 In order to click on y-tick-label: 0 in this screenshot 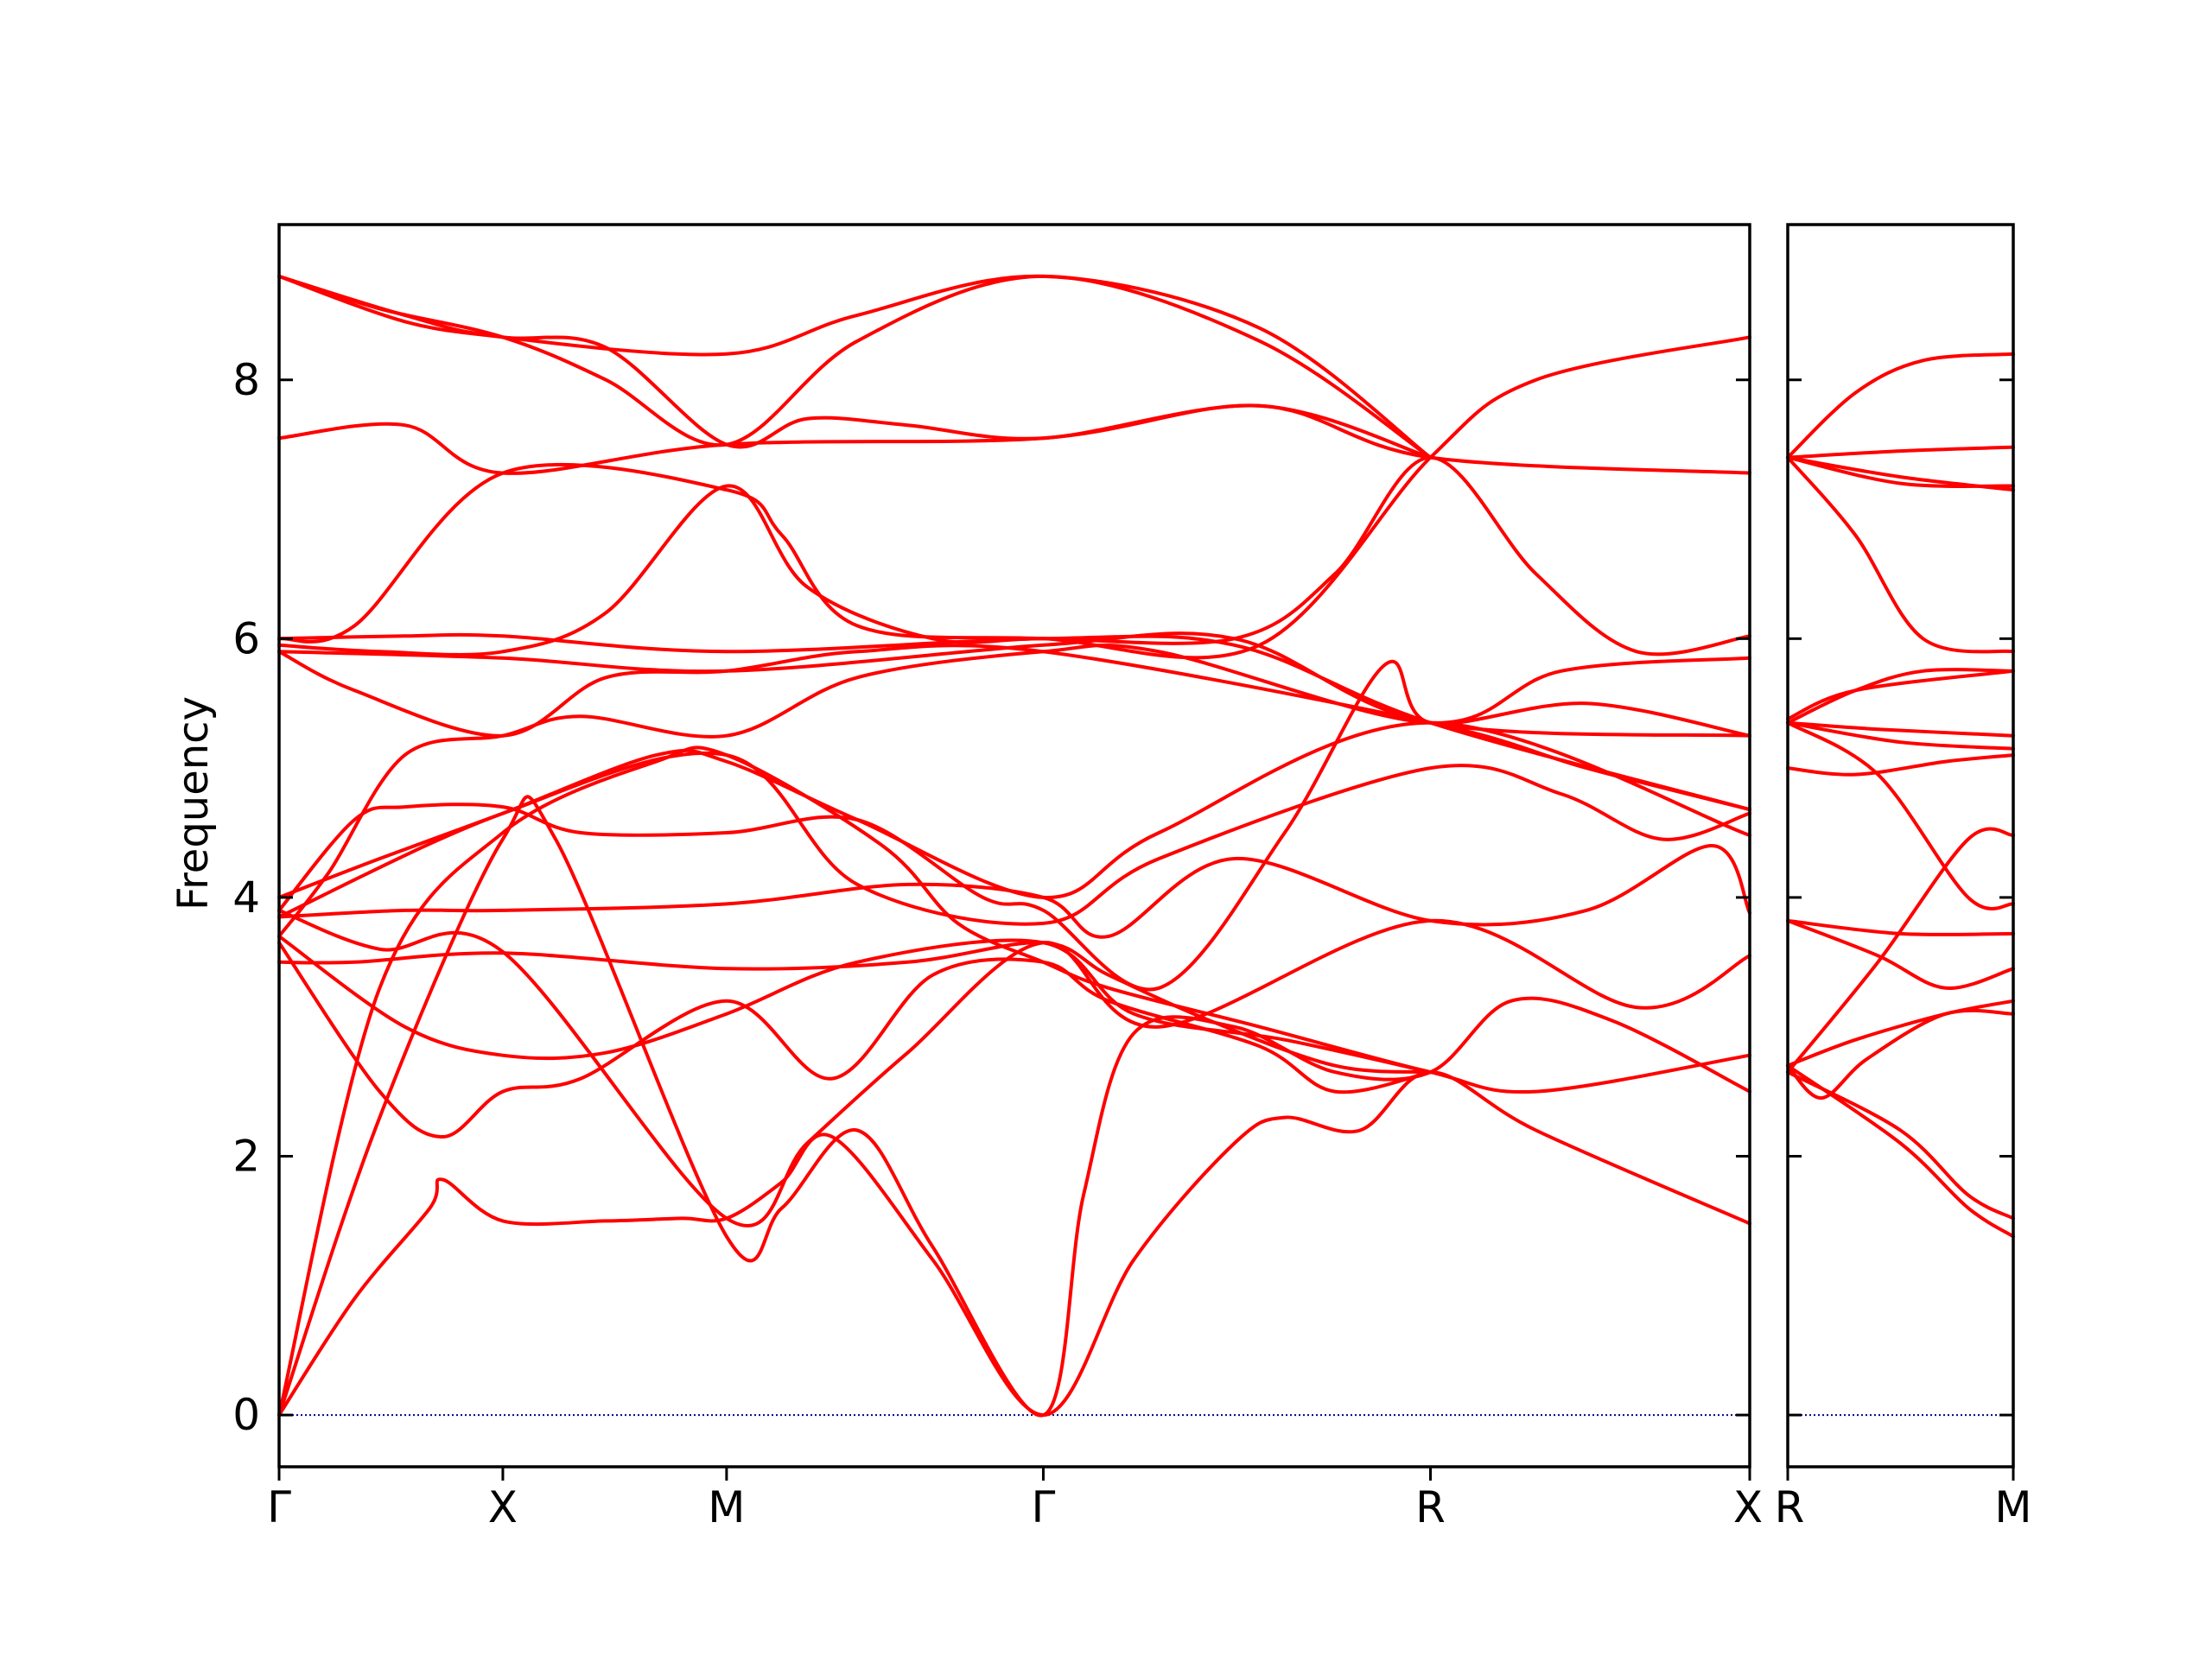, I will do `click(246, 1415)`.